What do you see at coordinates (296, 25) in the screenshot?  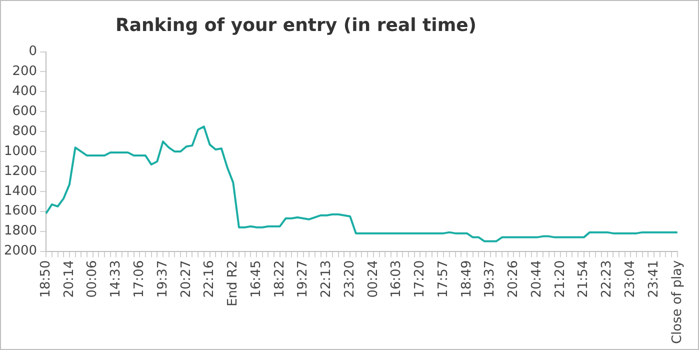 I see `chart-title: Ranking of your entry (in real time)` at bounding box center [296, 25].